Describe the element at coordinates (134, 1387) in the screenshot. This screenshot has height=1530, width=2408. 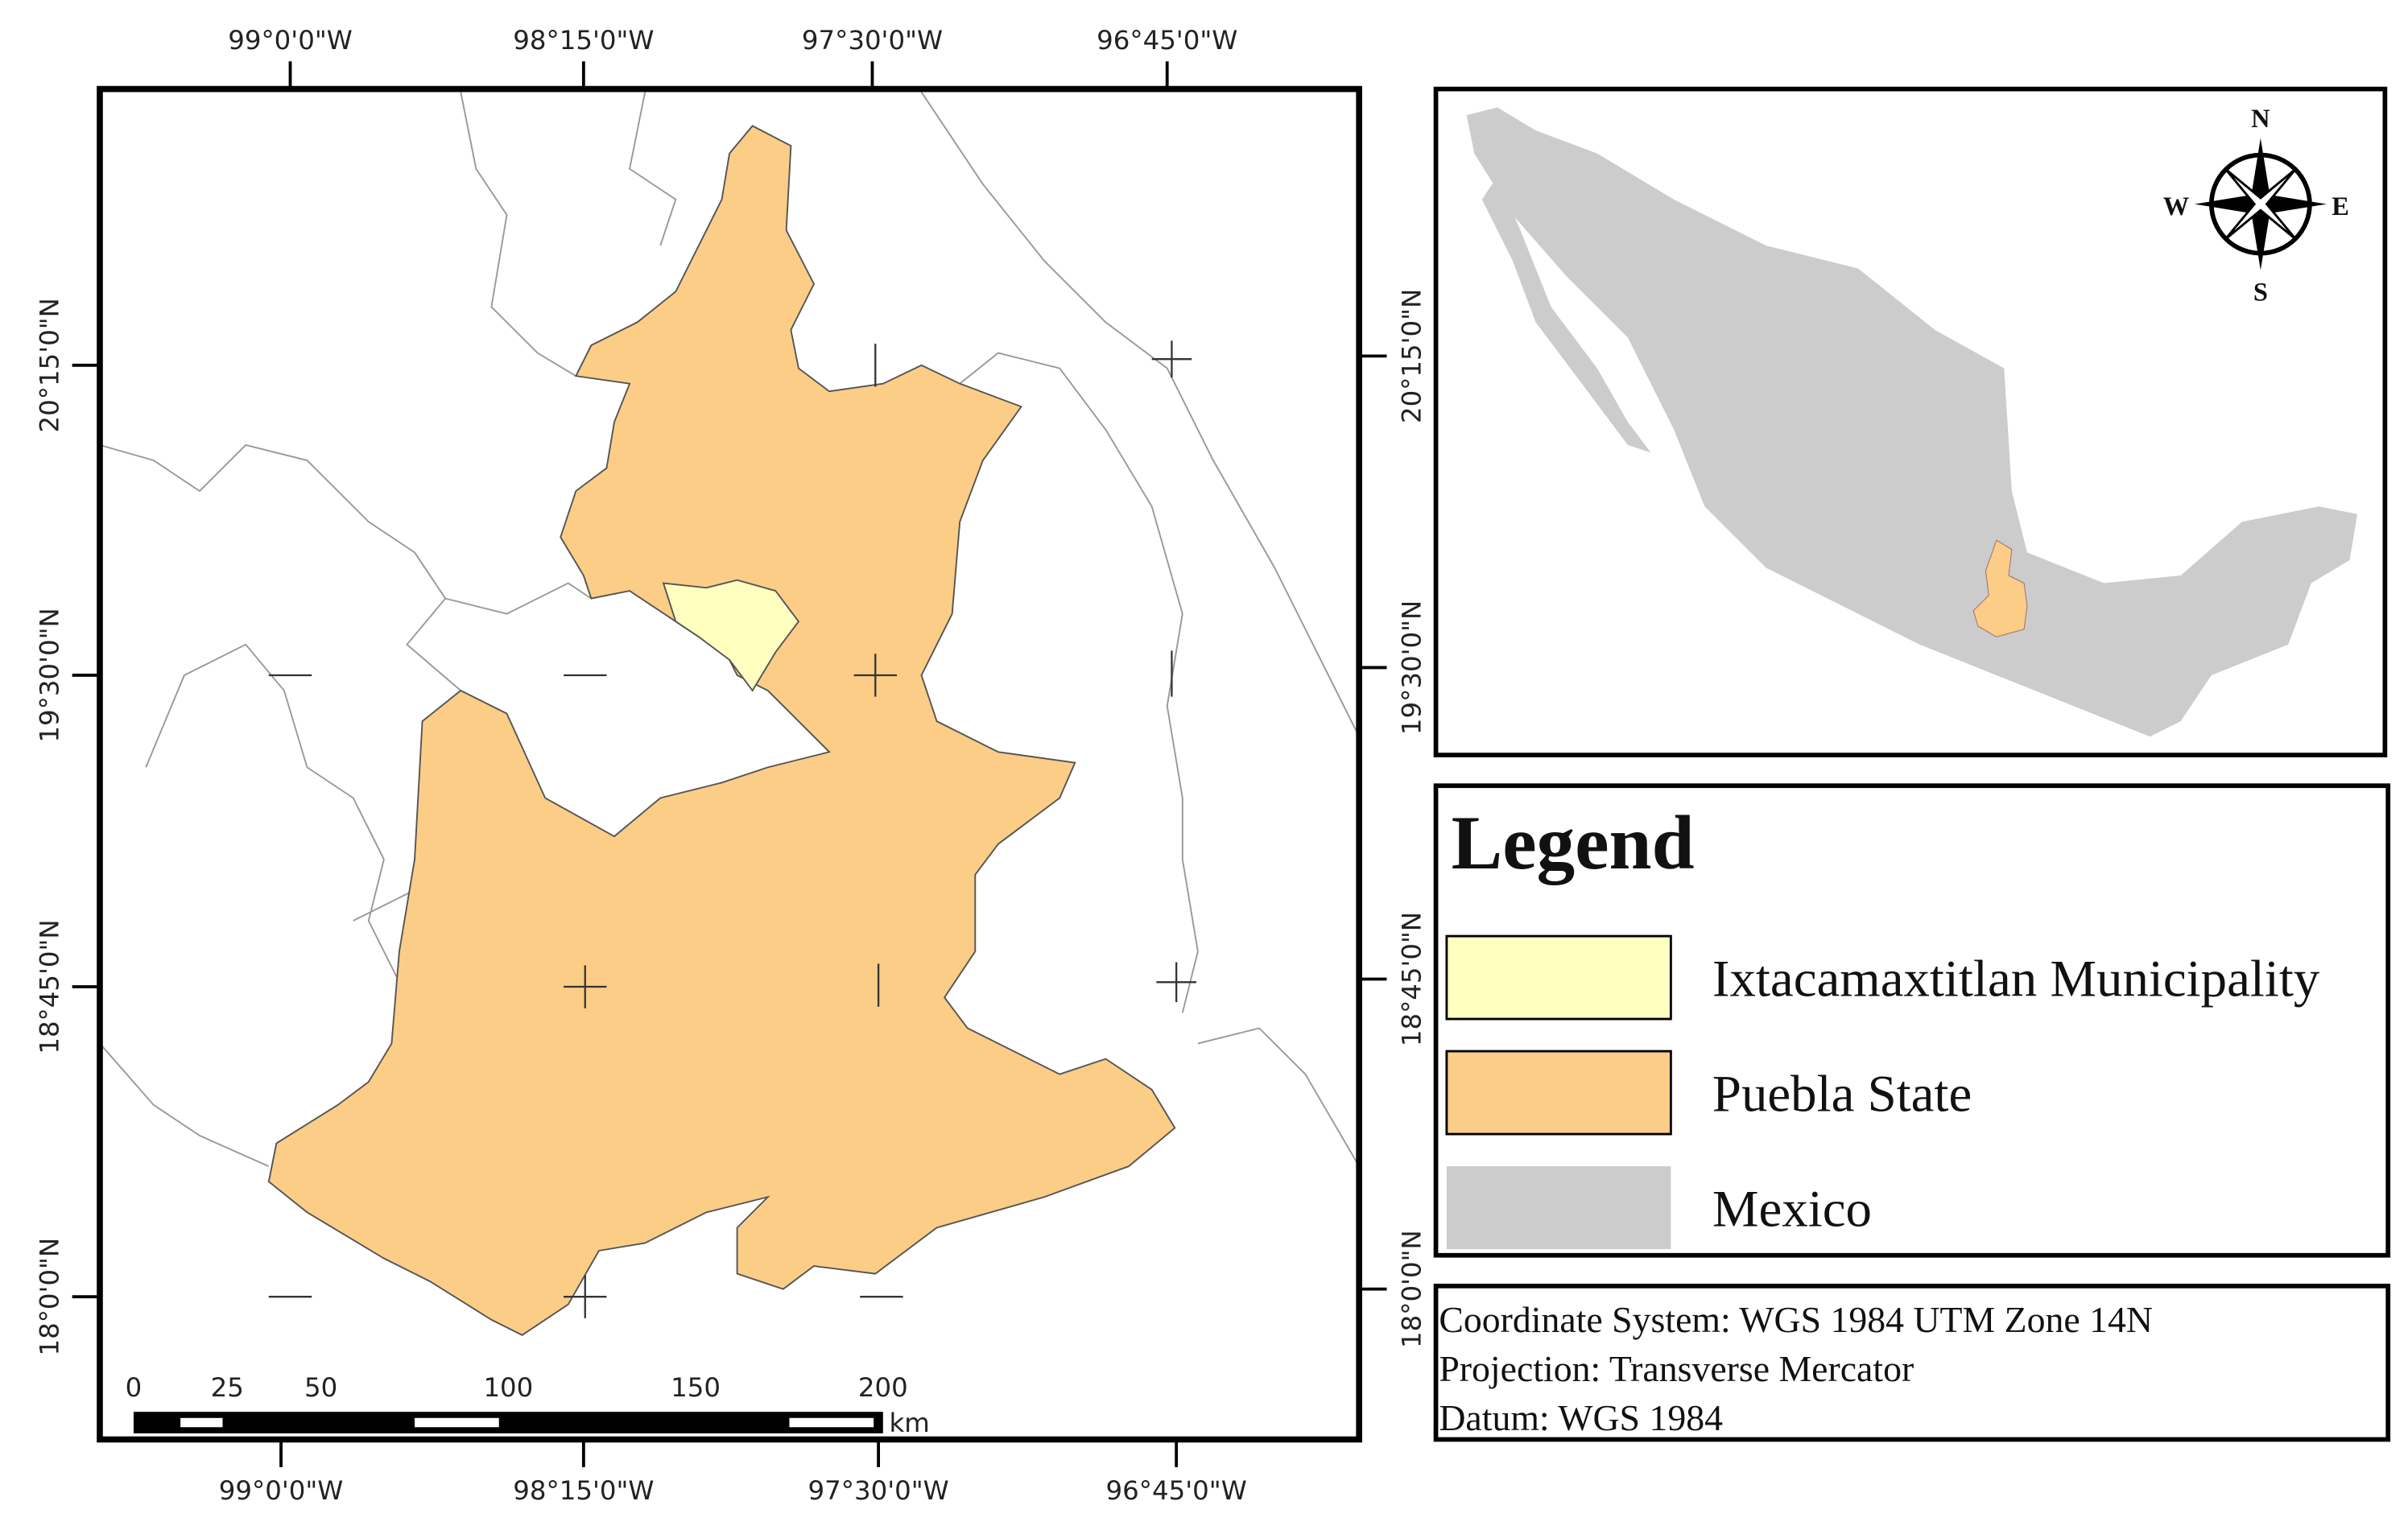
I see `scale-bar-label: 0` at that location.